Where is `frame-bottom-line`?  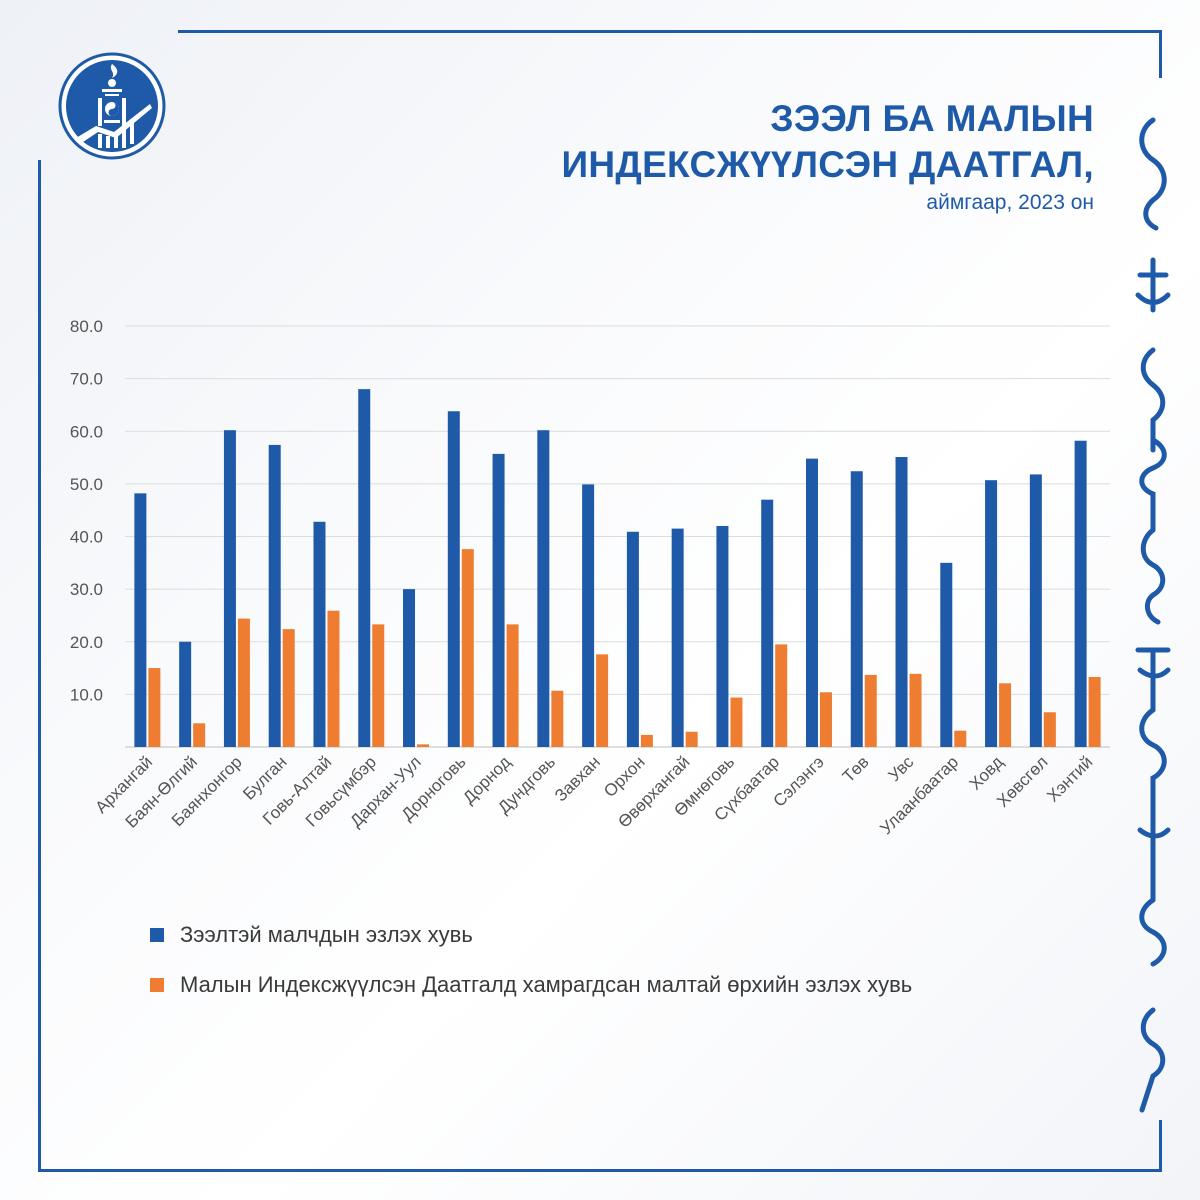
frame-bottom-line is located at coordinates (600, 1170).